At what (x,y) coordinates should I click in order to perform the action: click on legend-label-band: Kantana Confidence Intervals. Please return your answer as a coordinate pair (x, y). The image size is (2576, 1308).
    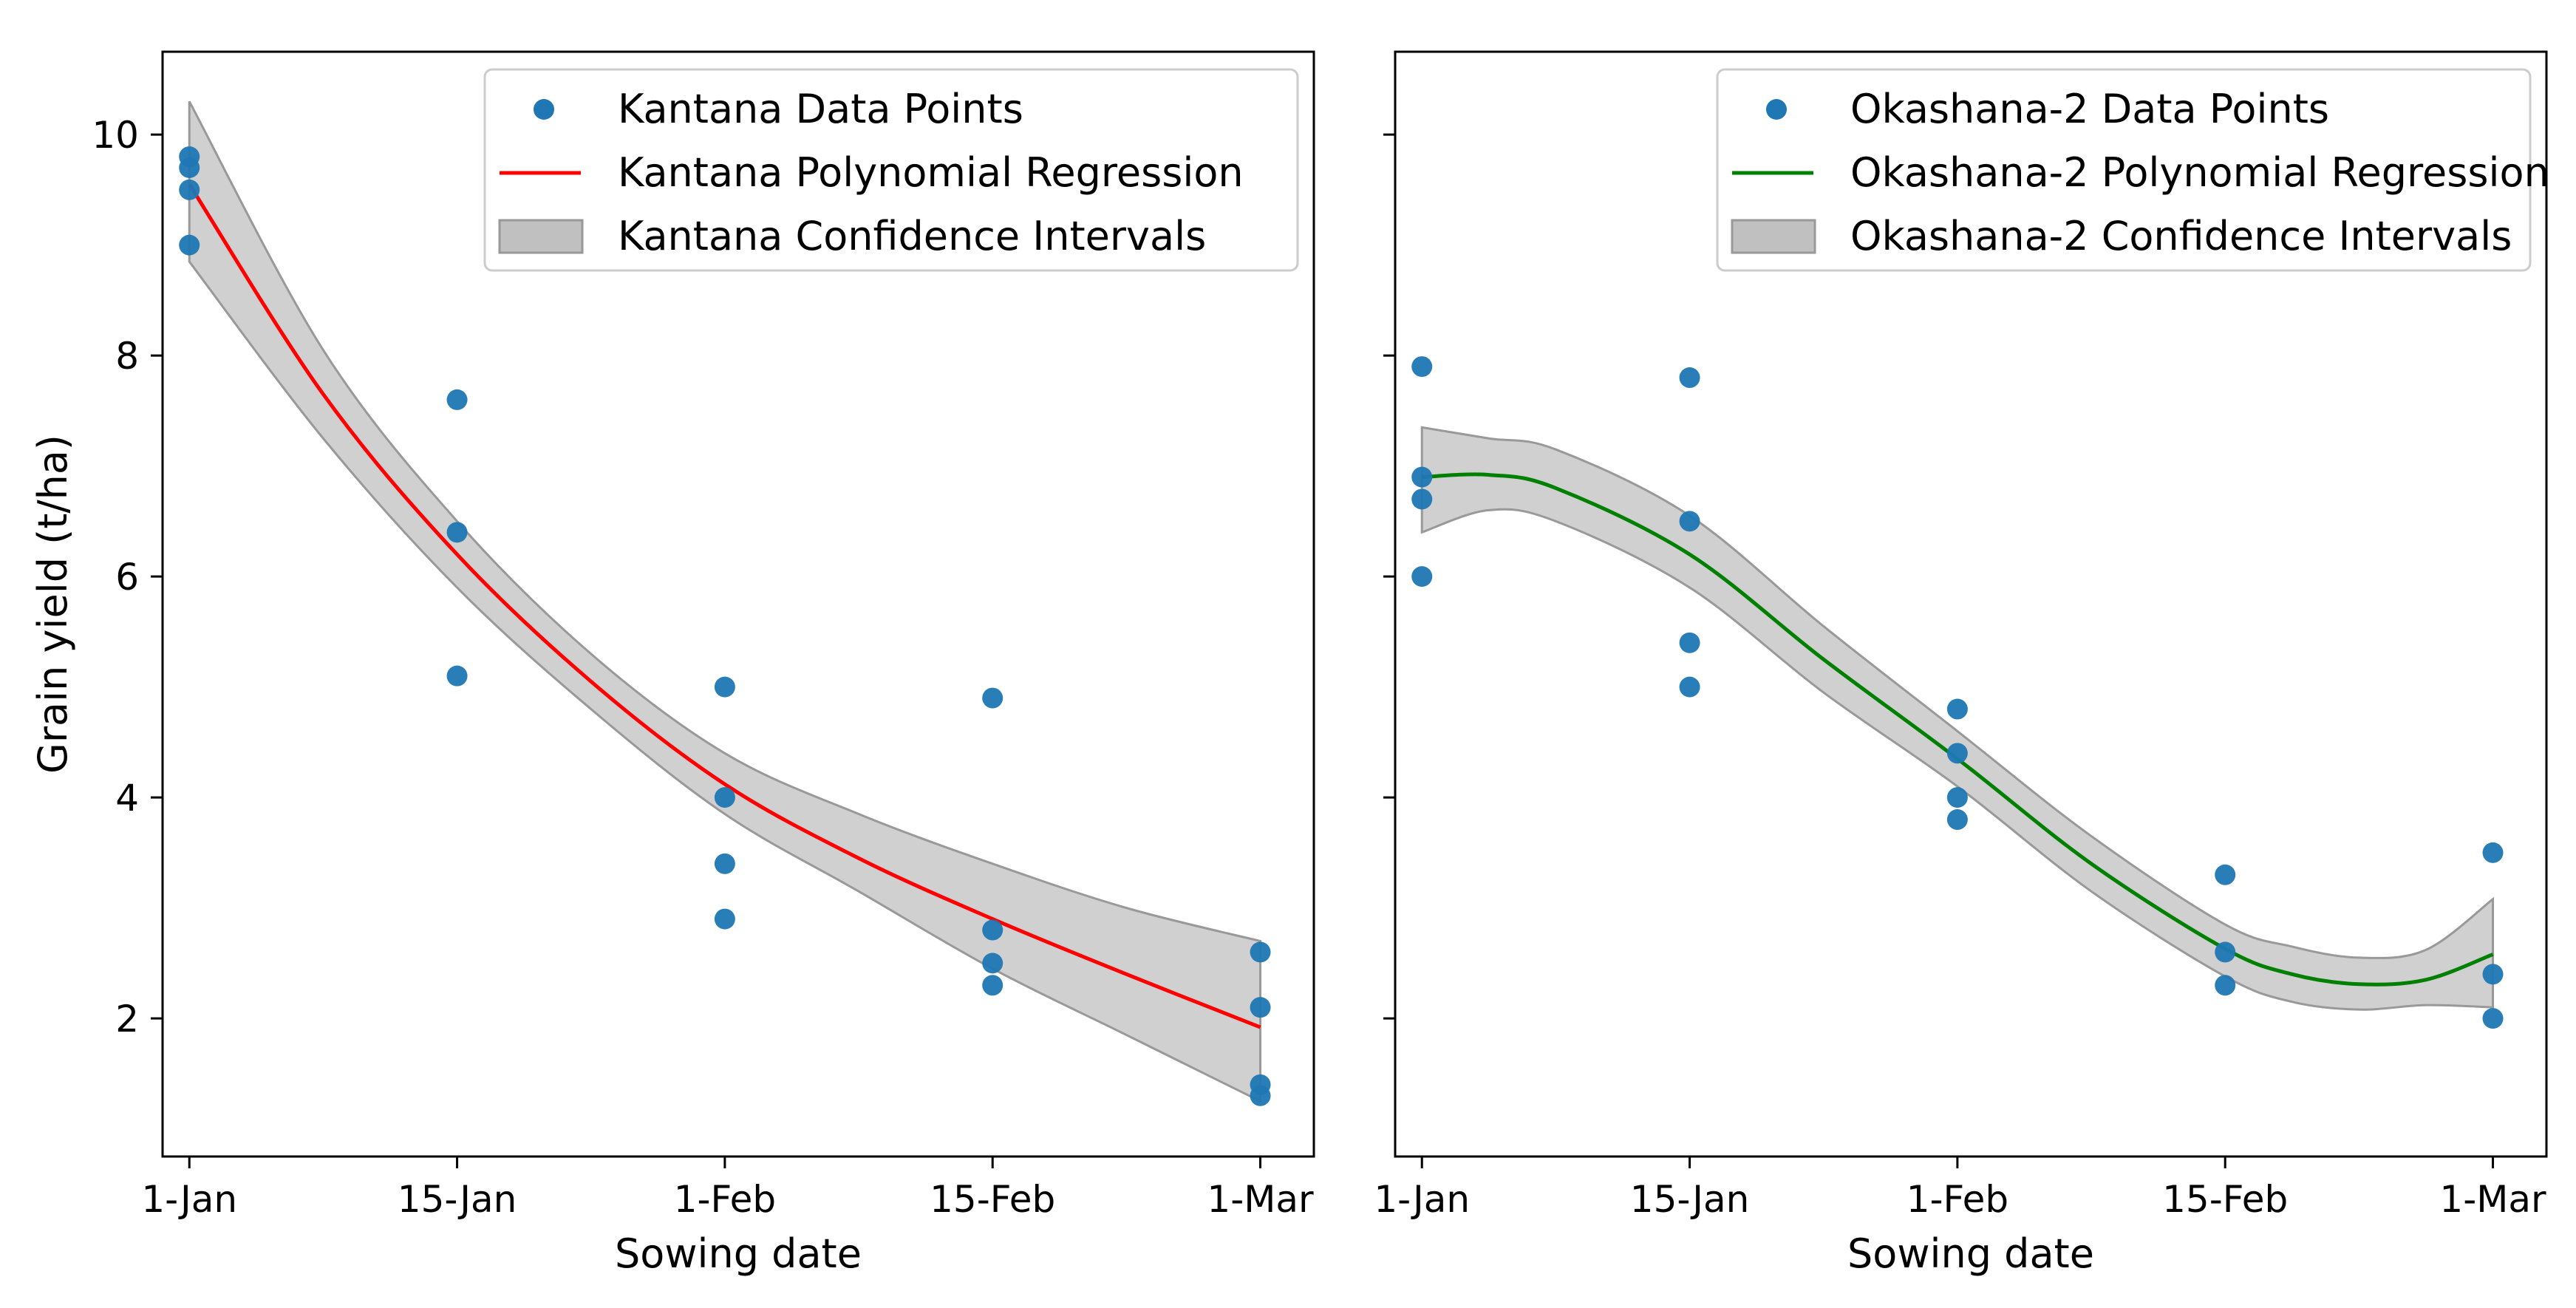
    Looking at the image, I should click on (912, 236).